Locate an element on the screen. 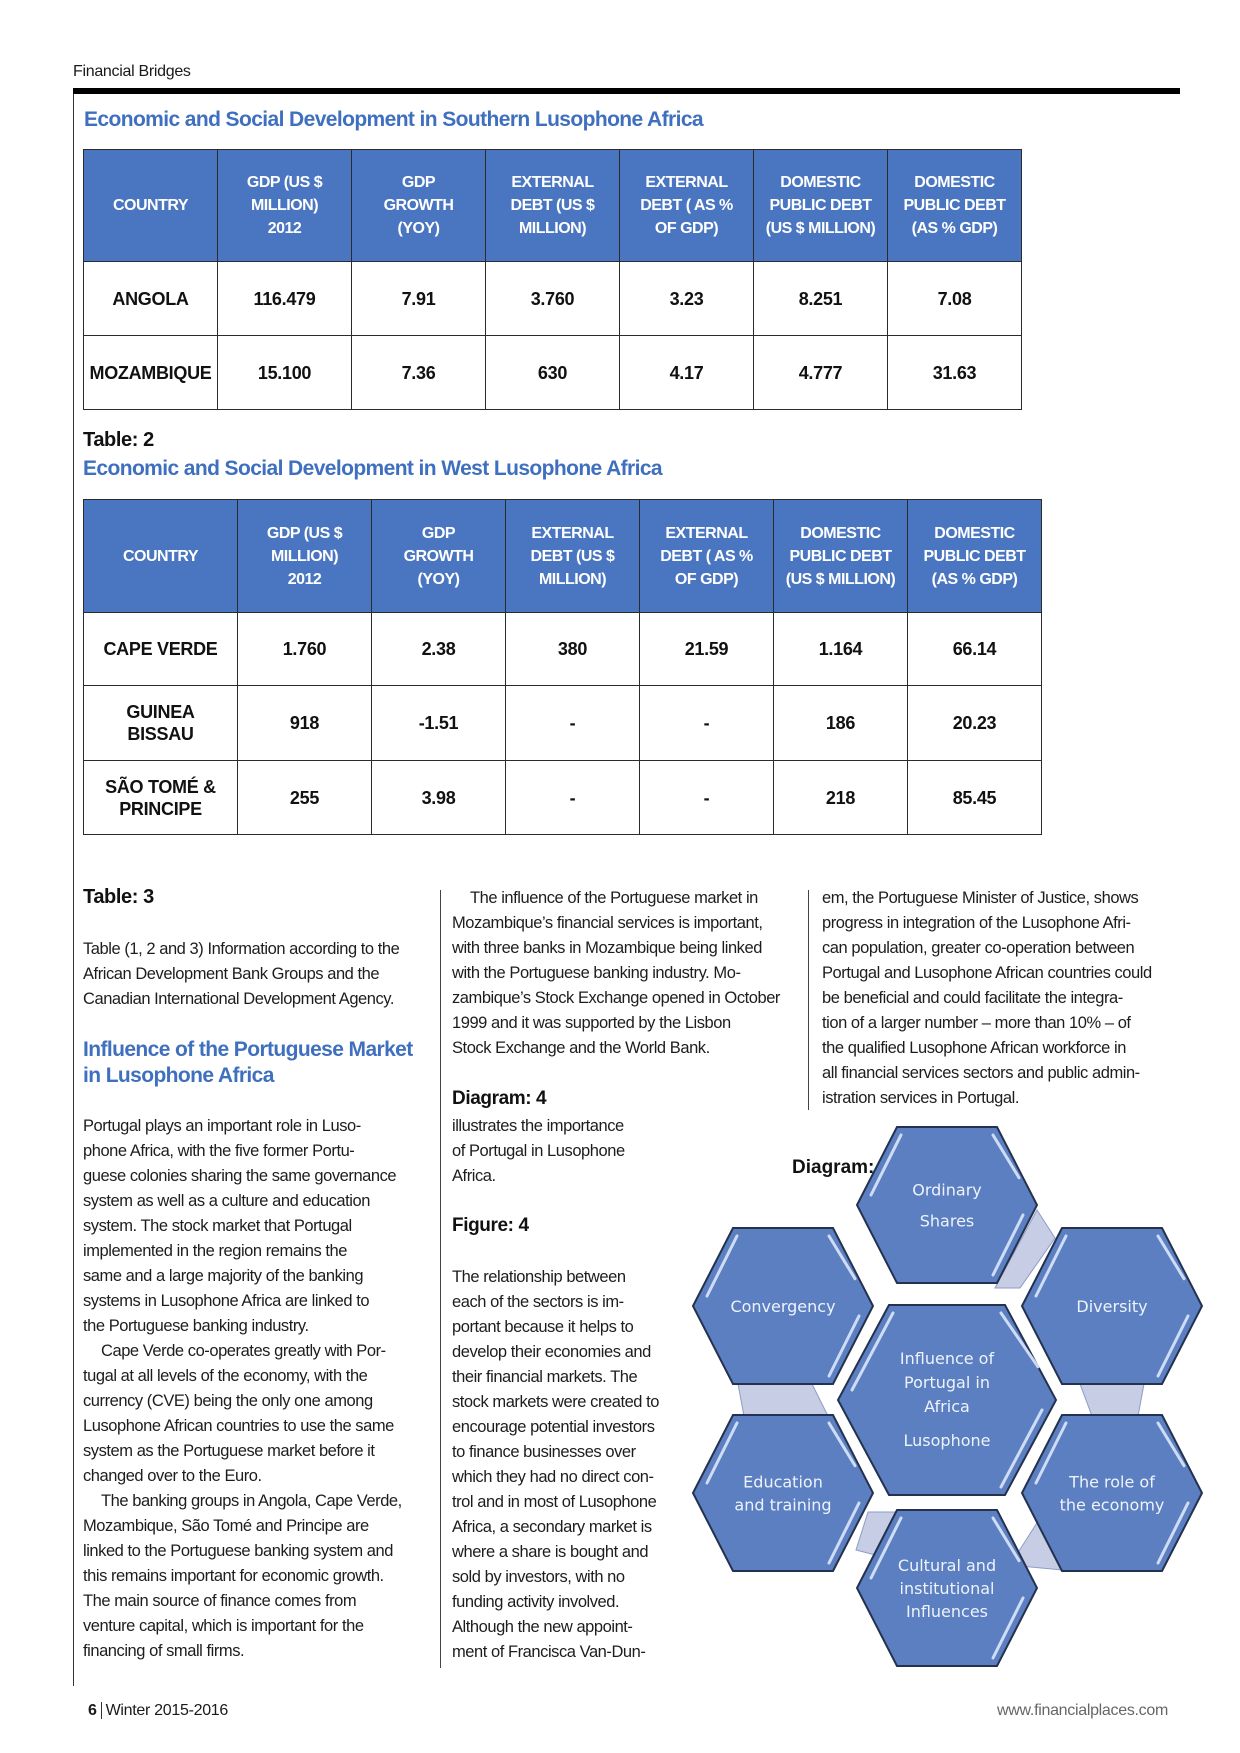  table-row: ANGOLA 116.479 7.91 3.760 3.23 8.251 7.08 is located at coordinates (552, 298).